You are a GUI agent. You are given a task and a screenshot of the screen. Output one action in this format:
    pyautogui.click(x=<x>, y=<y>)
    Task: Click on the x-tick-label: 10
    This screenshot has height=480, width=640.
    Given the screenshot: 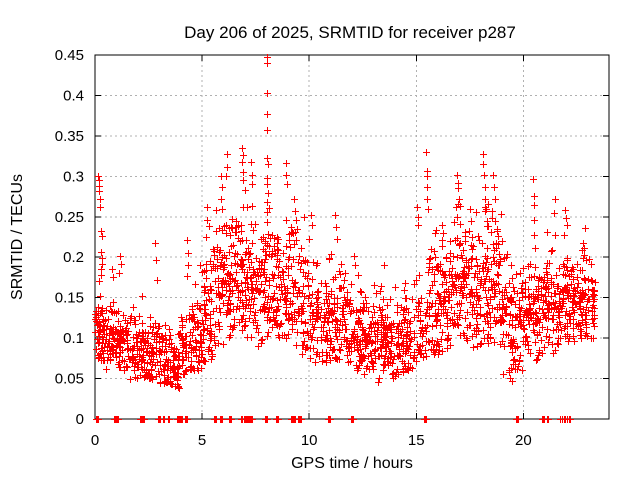 What is the action you would take?
    pyautogui.click(x=309, y=440)
    